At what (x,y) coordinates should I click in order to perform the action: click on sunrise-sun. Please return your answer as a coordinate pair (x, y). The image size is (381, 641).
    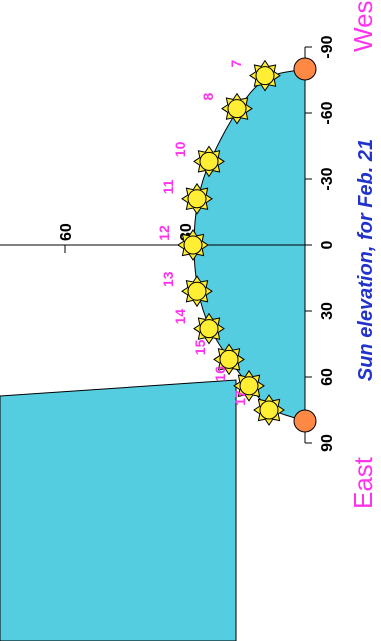
    Looking at the image, I should click on (305, 69).